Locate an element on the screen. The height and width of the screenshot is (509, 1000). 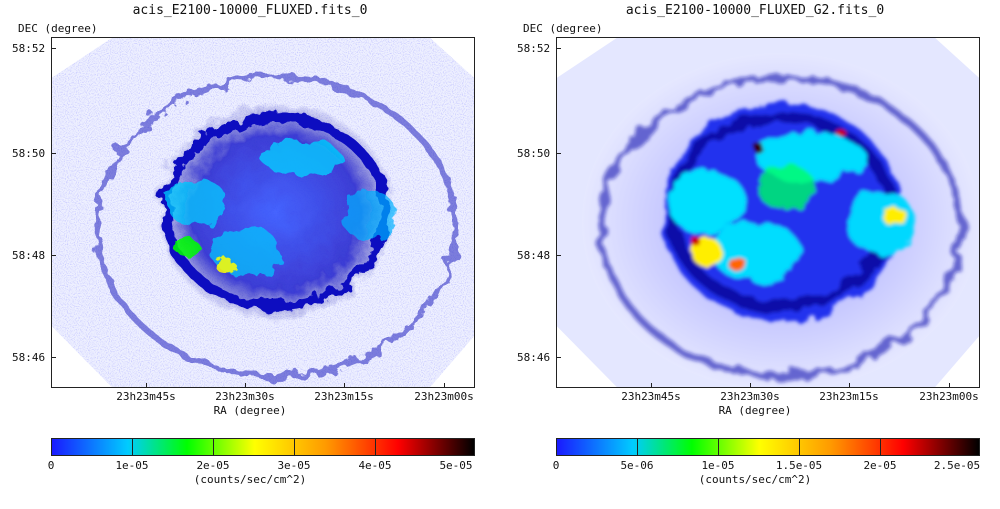
colorbar-tick-label: 5e-06 is located at coordinates (637, 465).